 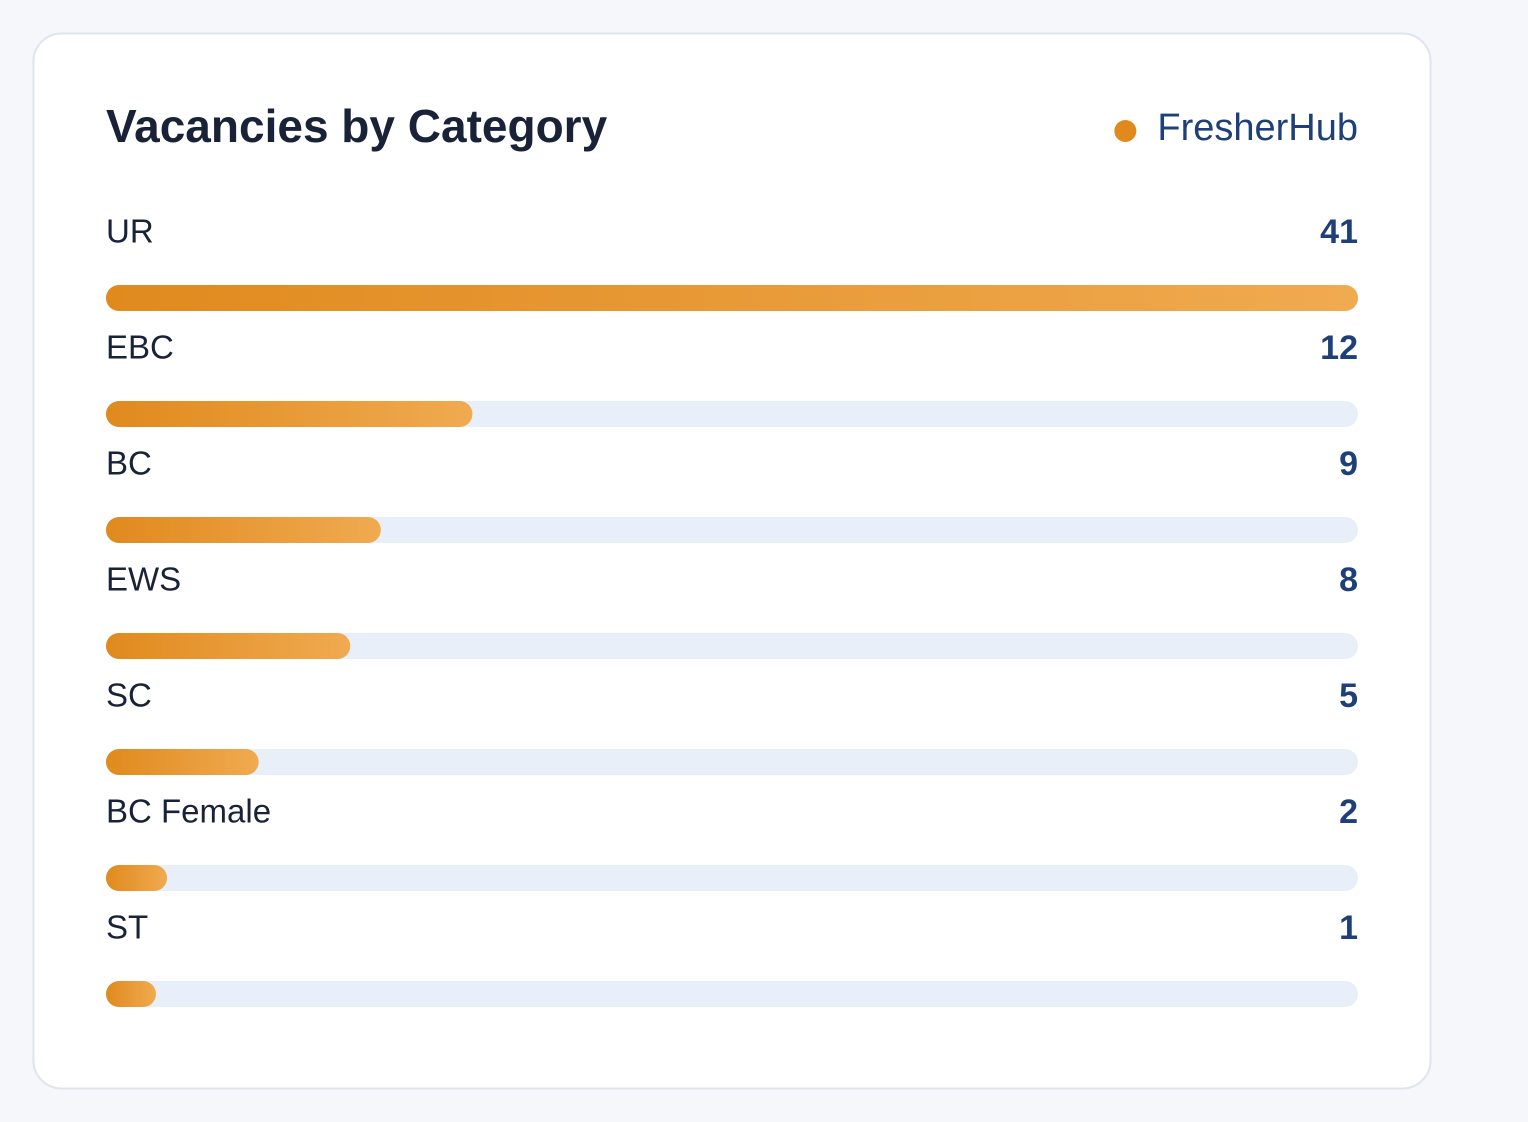 I want to click on category-label: EBC, so click(x=140, y=347).